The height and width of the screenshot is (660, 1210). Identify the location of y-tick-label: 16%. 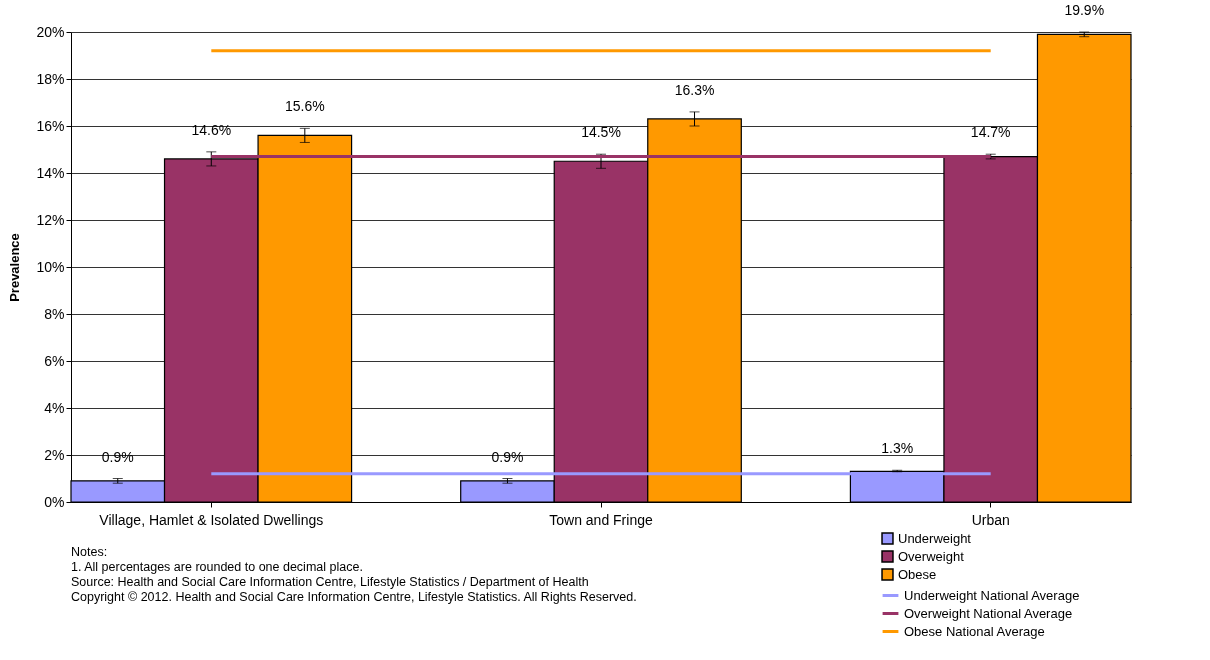
(50, 125).